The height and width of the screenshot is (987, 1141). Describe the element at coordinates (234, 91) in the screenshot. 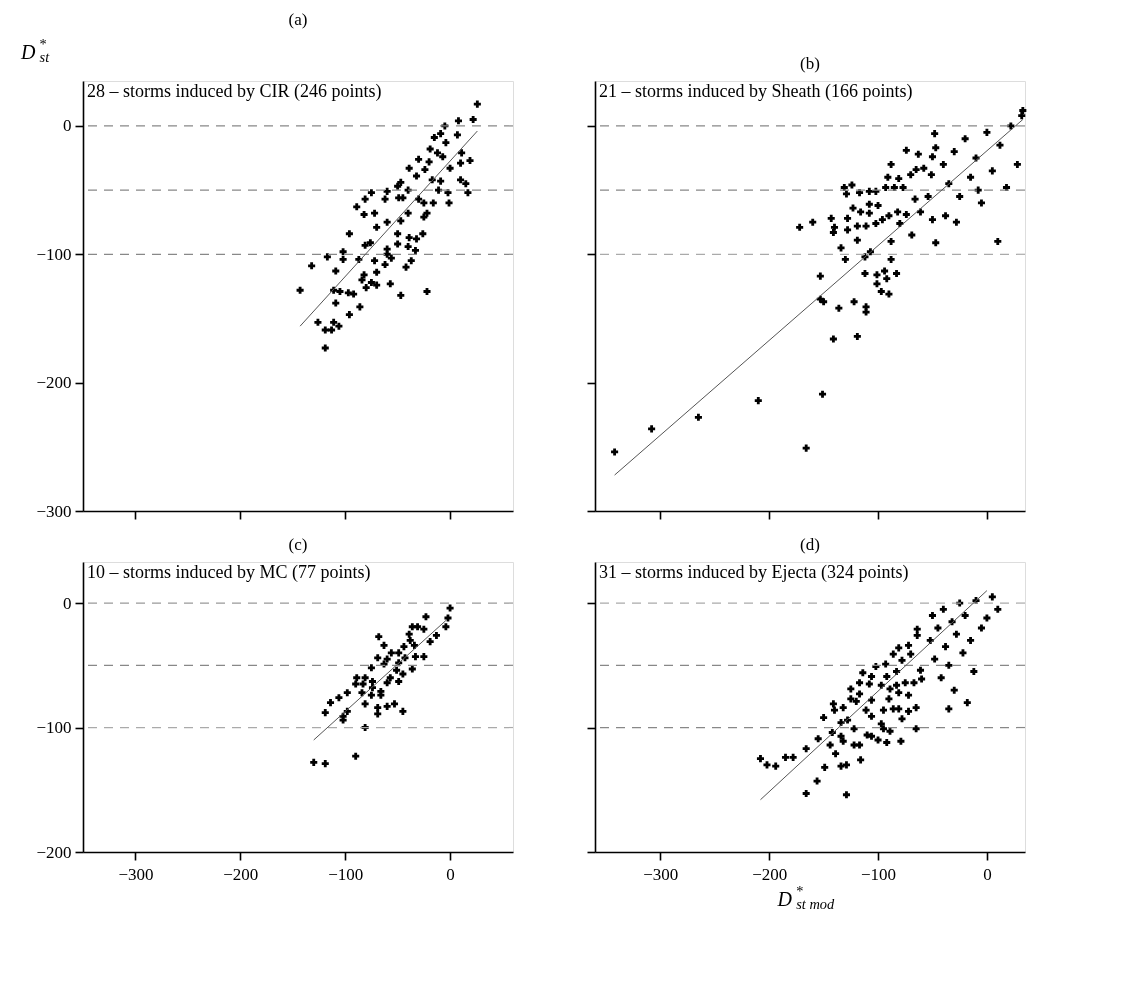

I see `chart-subtitle: 28 – storms induced by CIR (246 points)` at that location.